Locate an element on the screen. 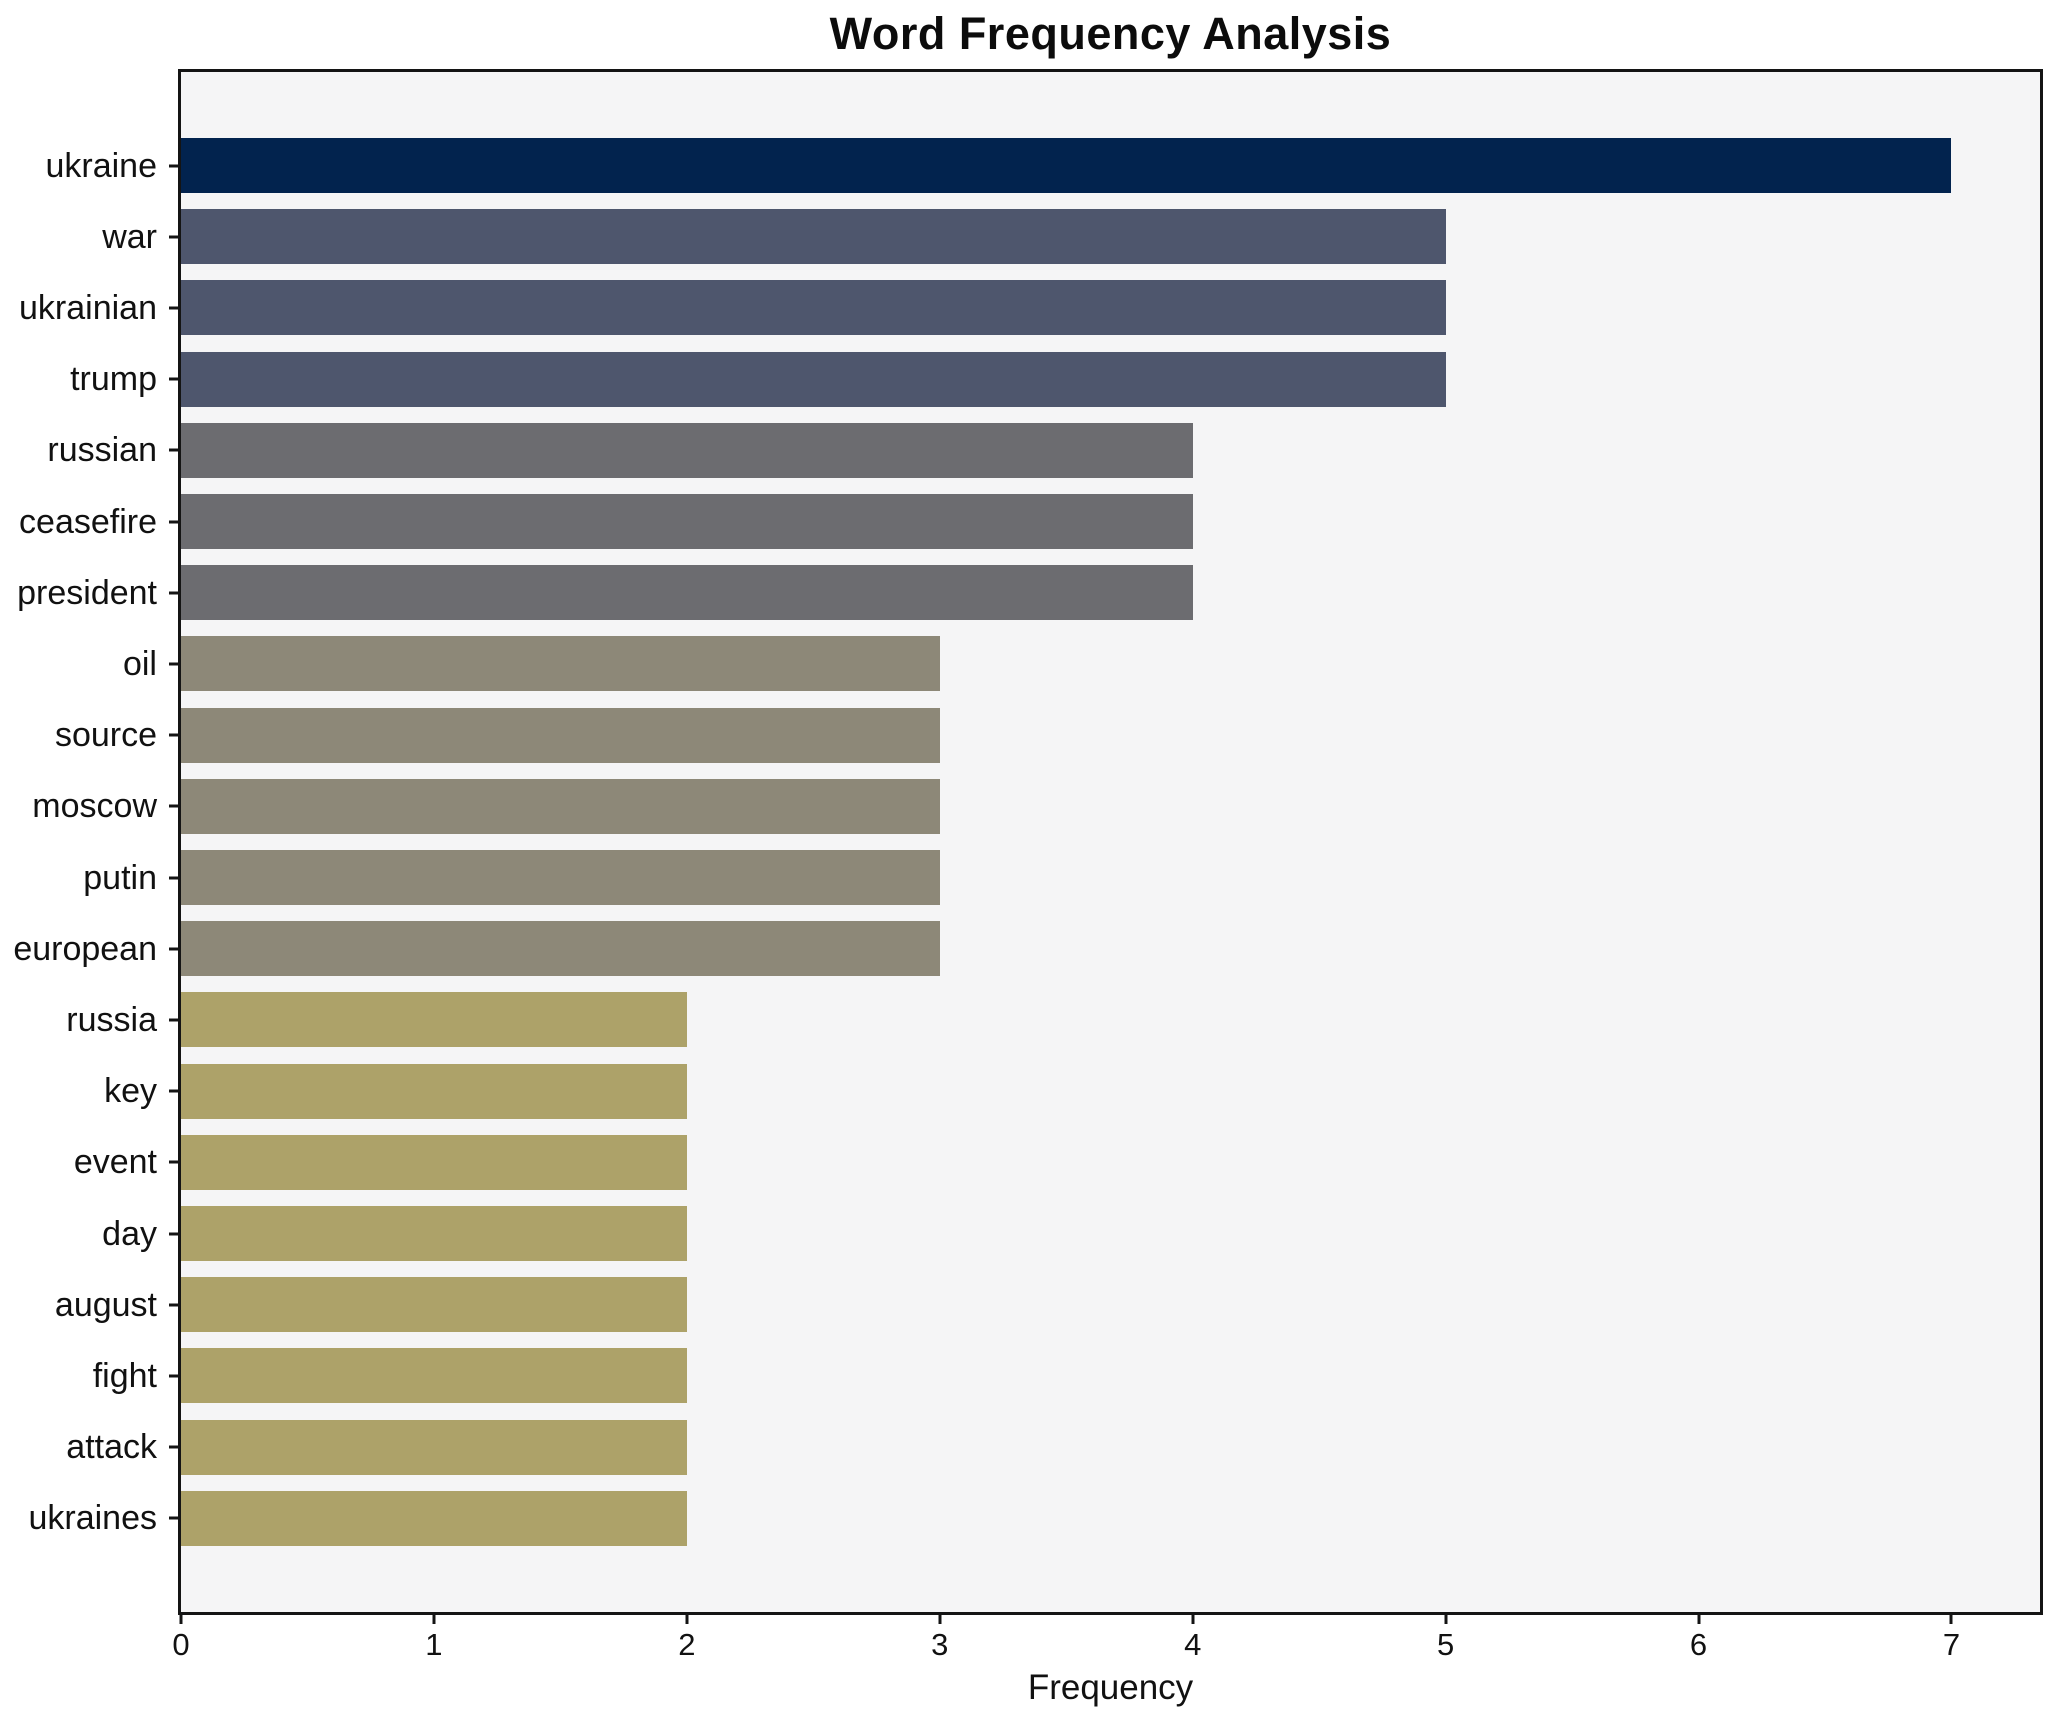 Image resolution: width=2060 pixels, height=1722 pixels. y-tick-label: moscow is located at coordinates (94, 806).